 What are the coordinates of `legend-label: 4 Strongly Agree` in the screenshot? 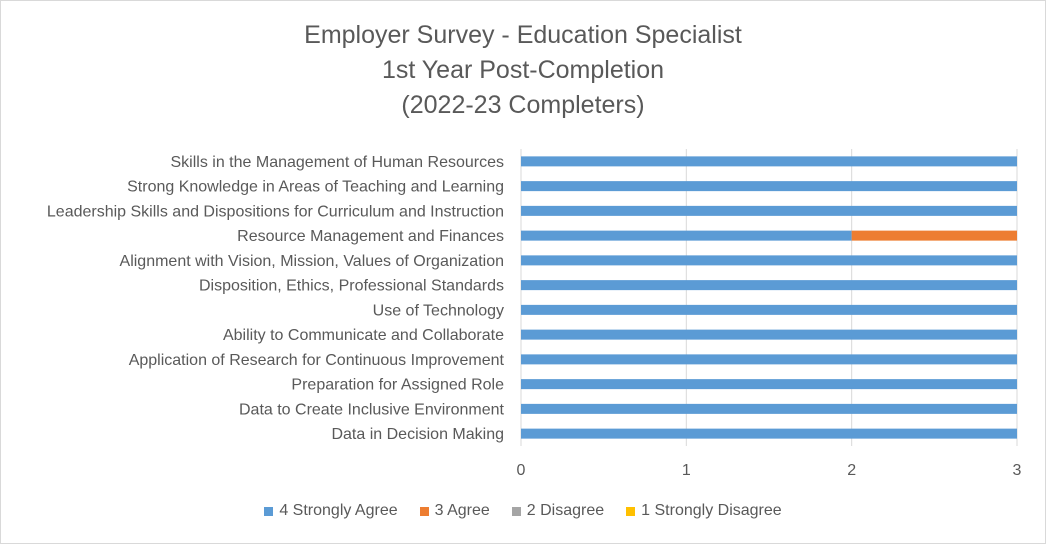 It's located at (338, 510).